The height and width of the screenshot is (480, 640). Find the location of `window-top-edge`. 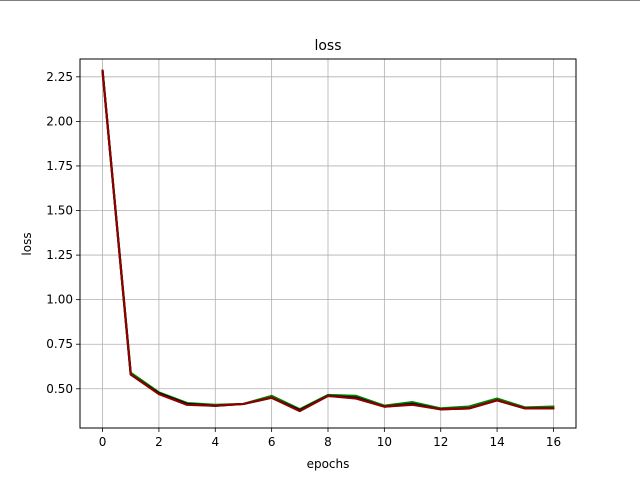

window-top-edge is located at coordinates (320, 0).